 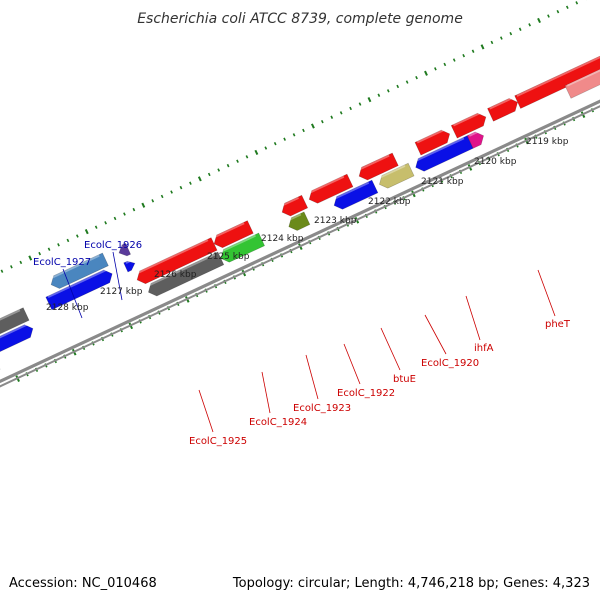 I want to click on gene-label: EcolC_1926, so click(x=113, y=245).